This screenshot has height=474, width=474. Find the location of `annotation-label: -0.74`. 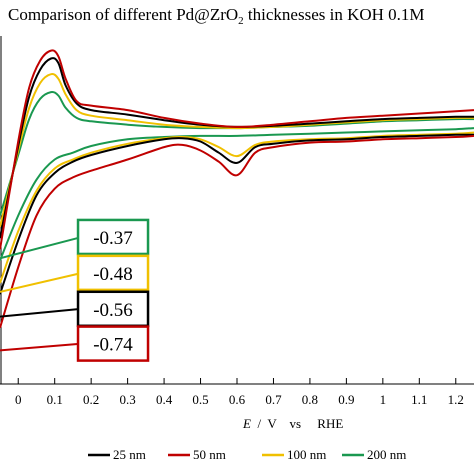

annotation-label: -0.74 is located at coordinates (113, 345).